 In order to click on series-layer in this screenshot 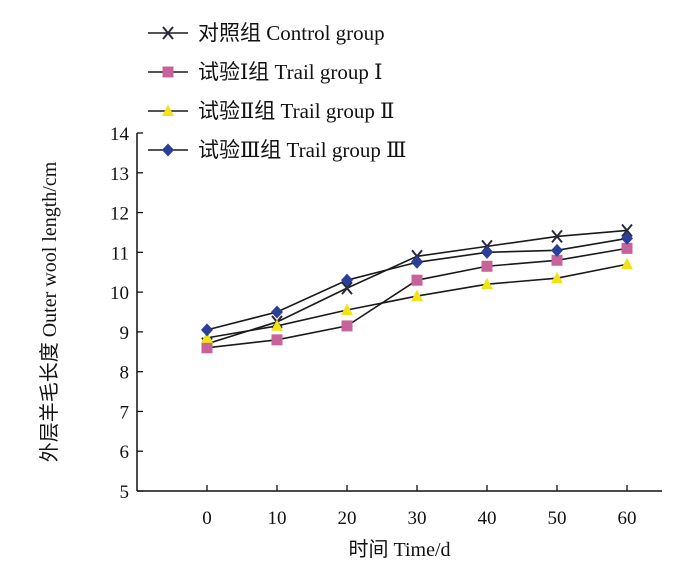, I will do `click(417, 288)`.